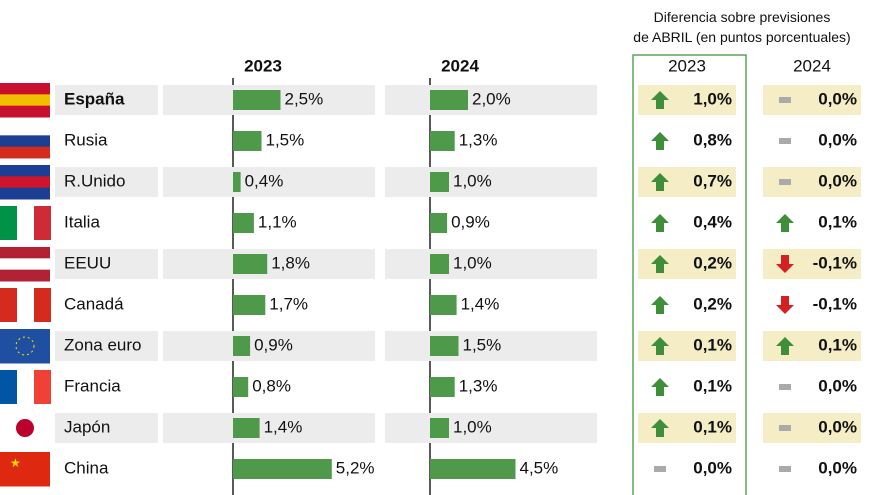 The height and width of the screenshot is (495, 880). Describe the element at coordinates (277, 221) in the screenshot. I see `value-label: 1,1%` at that location.